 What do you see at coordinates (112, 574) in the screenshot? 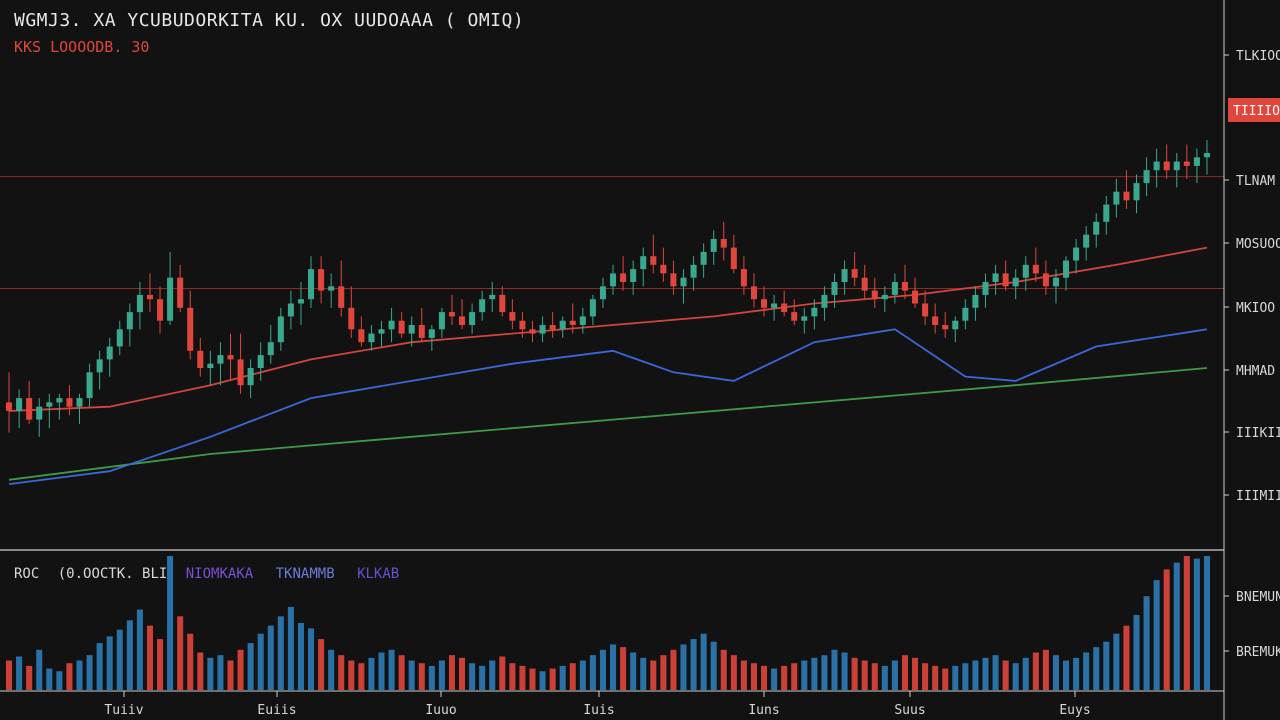
I see `volume-legend-series-1: (0.OOCTK. BLI` at bounding box center [112, 574].